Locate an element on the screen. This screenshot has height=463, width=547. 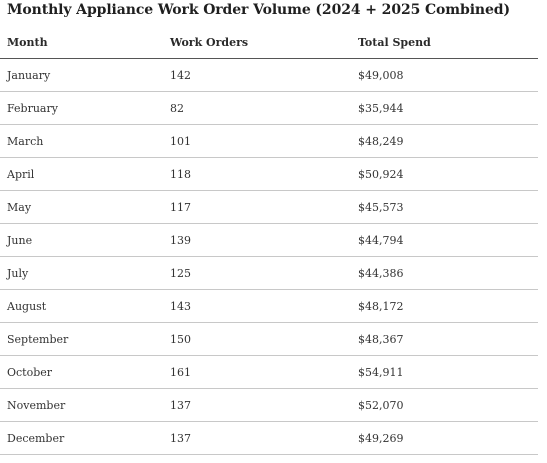
column-header-month: Month is located at coordinates (81, 42).